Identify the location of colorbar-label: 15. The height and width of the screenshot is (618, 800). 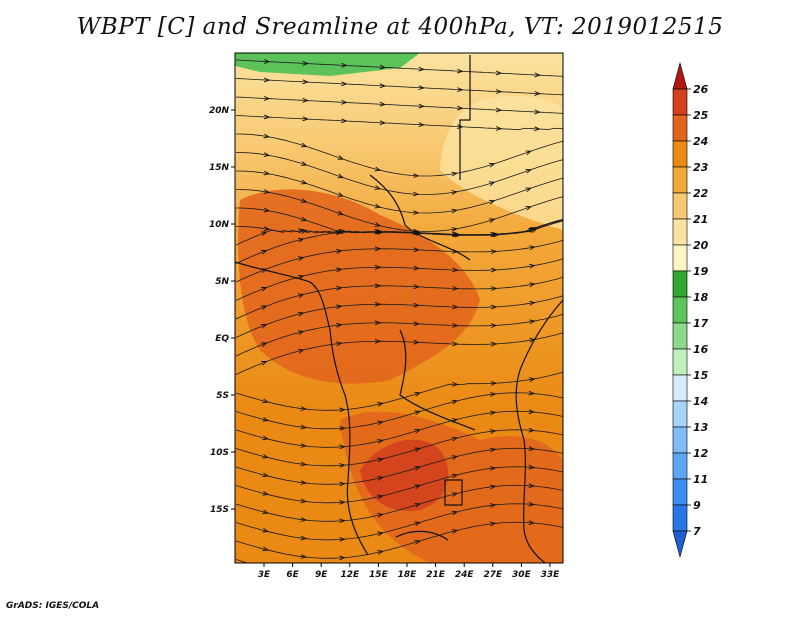
(701, 375).